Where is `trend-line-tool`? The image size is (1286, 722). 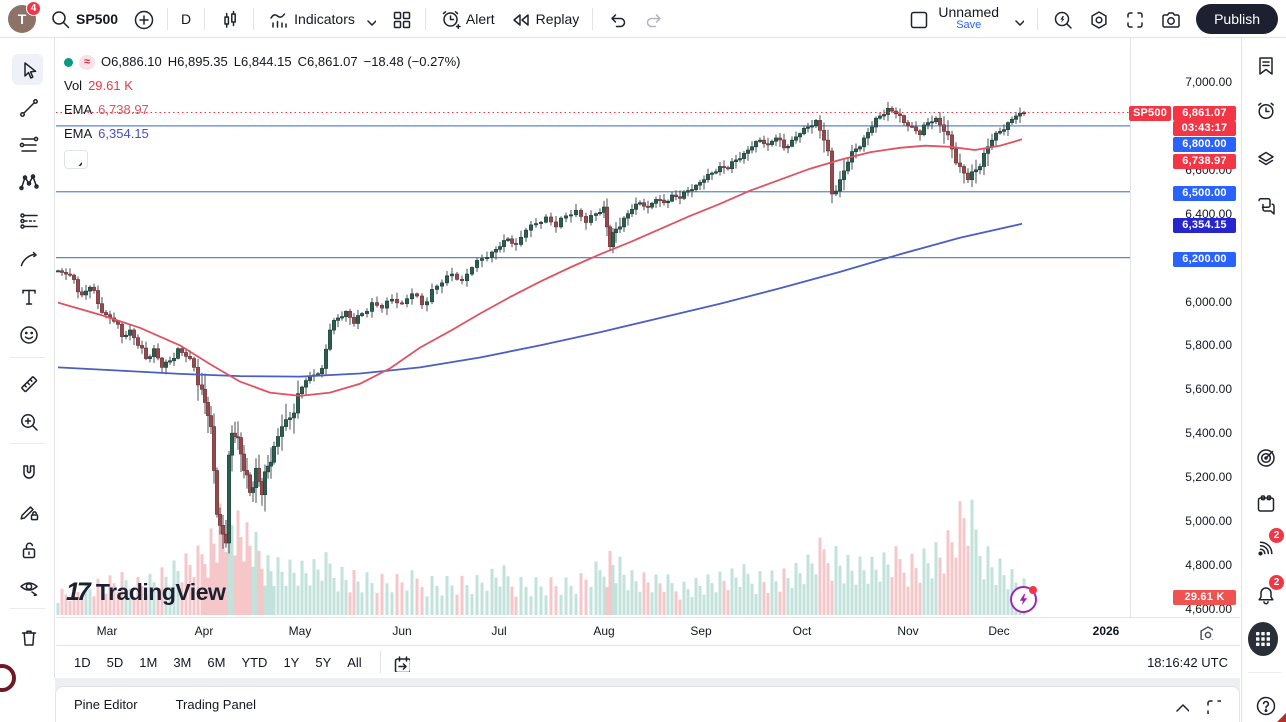
trend-line-tool is located at coordinates (27, 106).